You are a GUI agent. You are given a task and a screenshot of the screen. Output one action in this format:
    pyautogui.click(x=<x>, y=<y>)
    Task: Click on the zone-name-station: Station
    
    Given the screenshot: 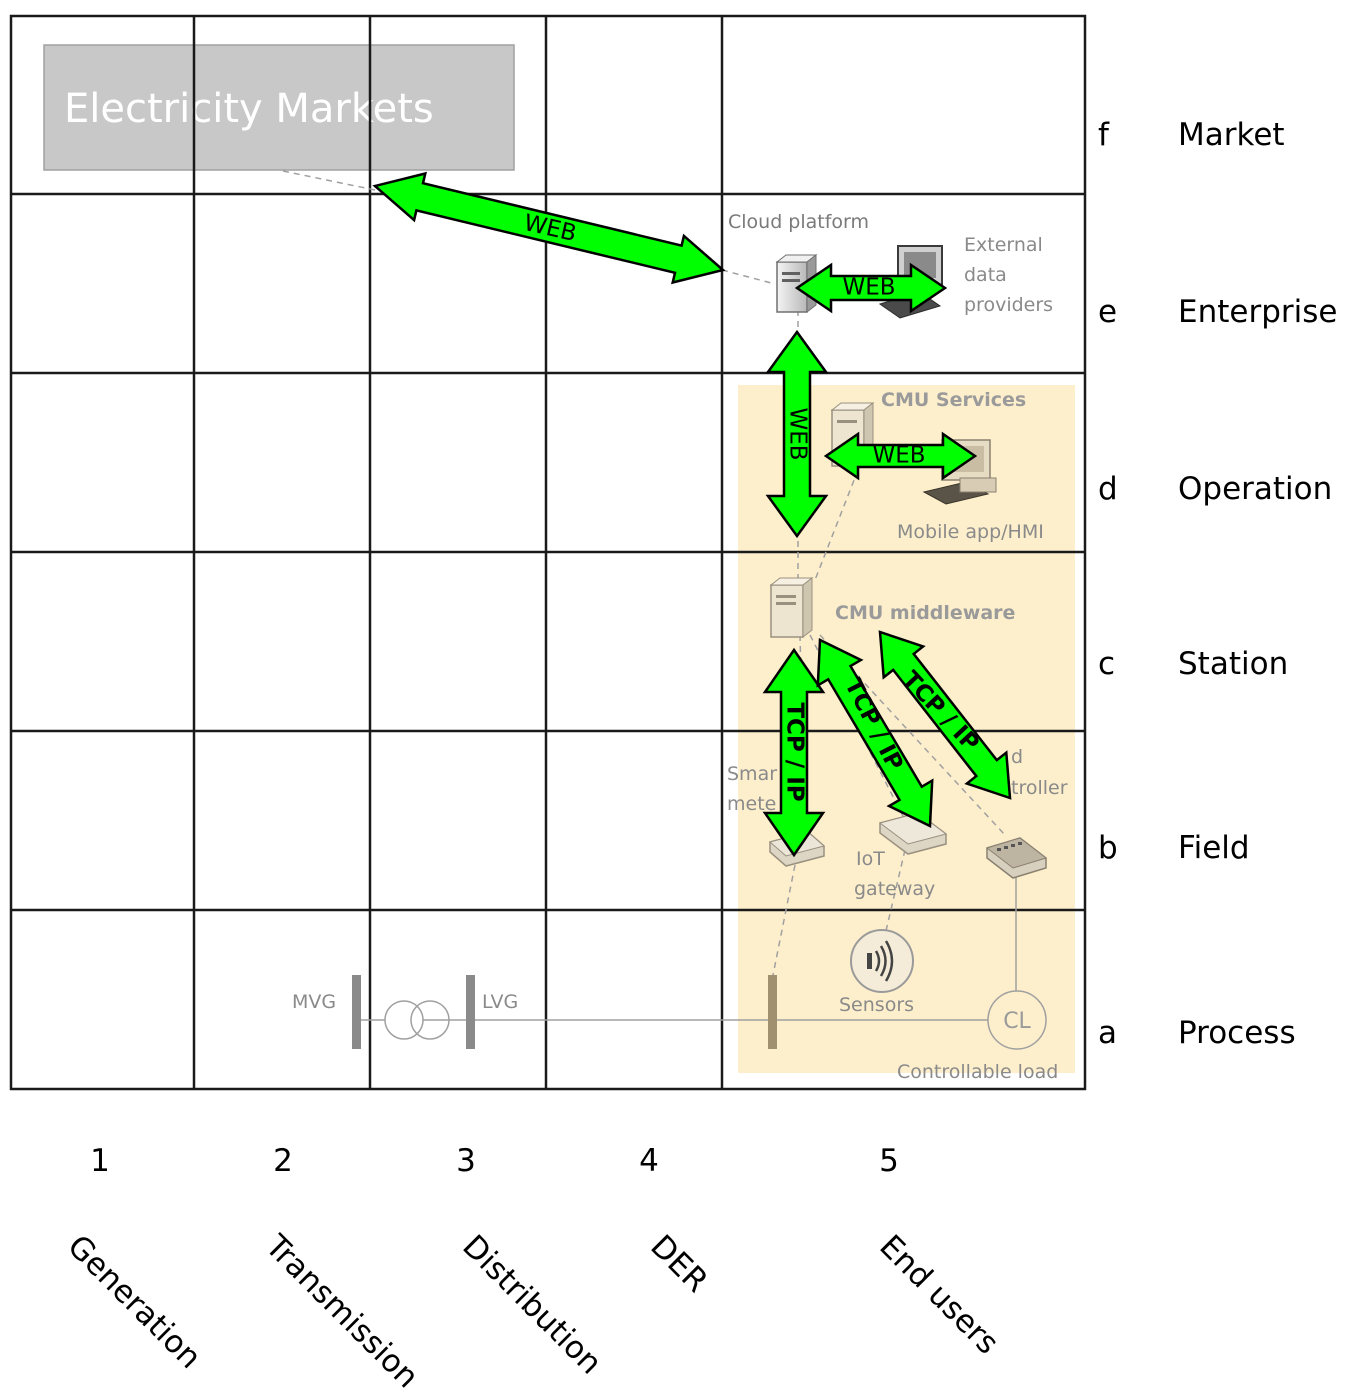 What is the action you would take?
    pyautogui.click(x=1233, y=664)
    